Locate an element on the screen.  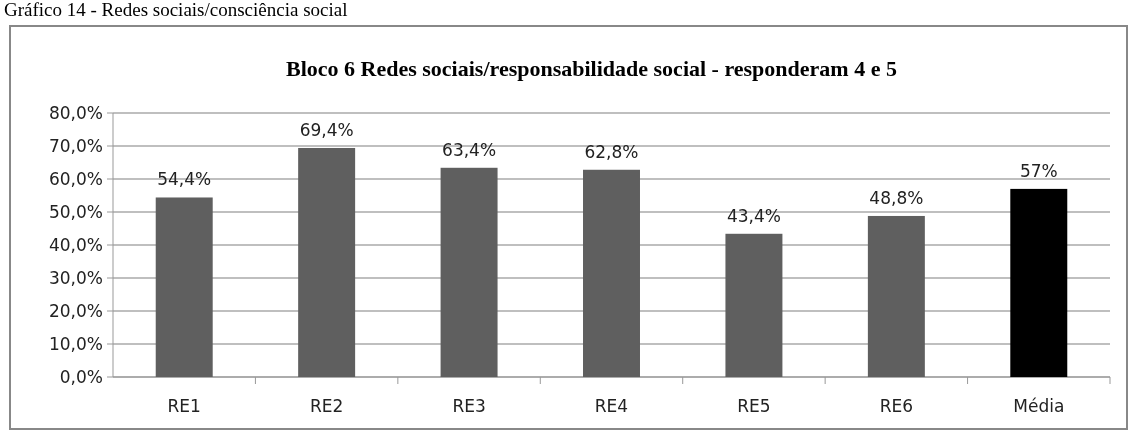
text: Gráfico 14 - Redes sociais/consciência social is located at coordinates (176, 10).